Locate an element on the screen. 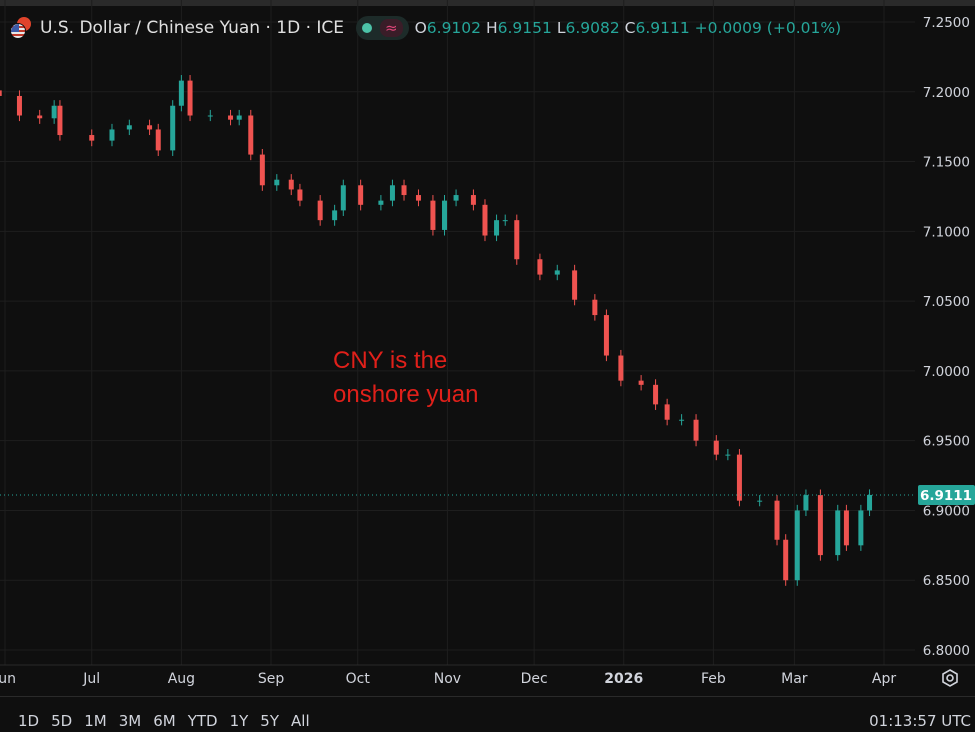  y-tick-label: 6.9500 is located at coordinates (946, 442).